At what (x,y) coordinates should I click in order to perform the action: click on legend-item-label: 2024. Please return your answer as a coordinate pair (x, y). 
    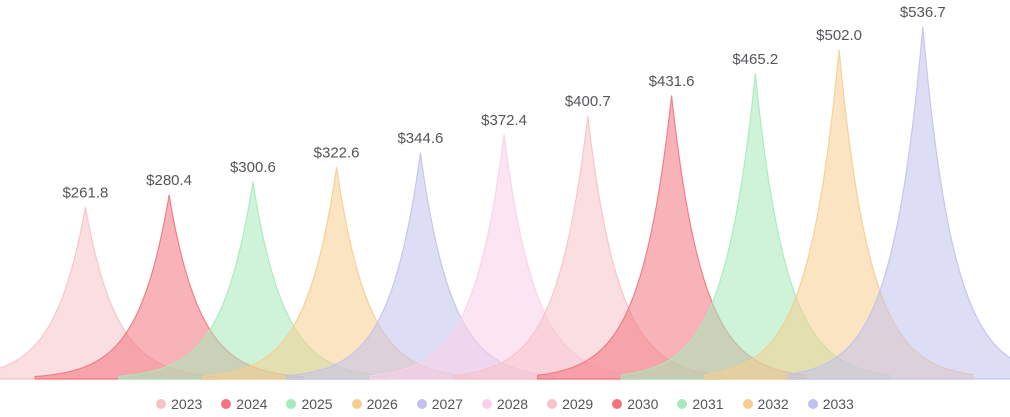
    Looking at the image, I should click on (252, 404).